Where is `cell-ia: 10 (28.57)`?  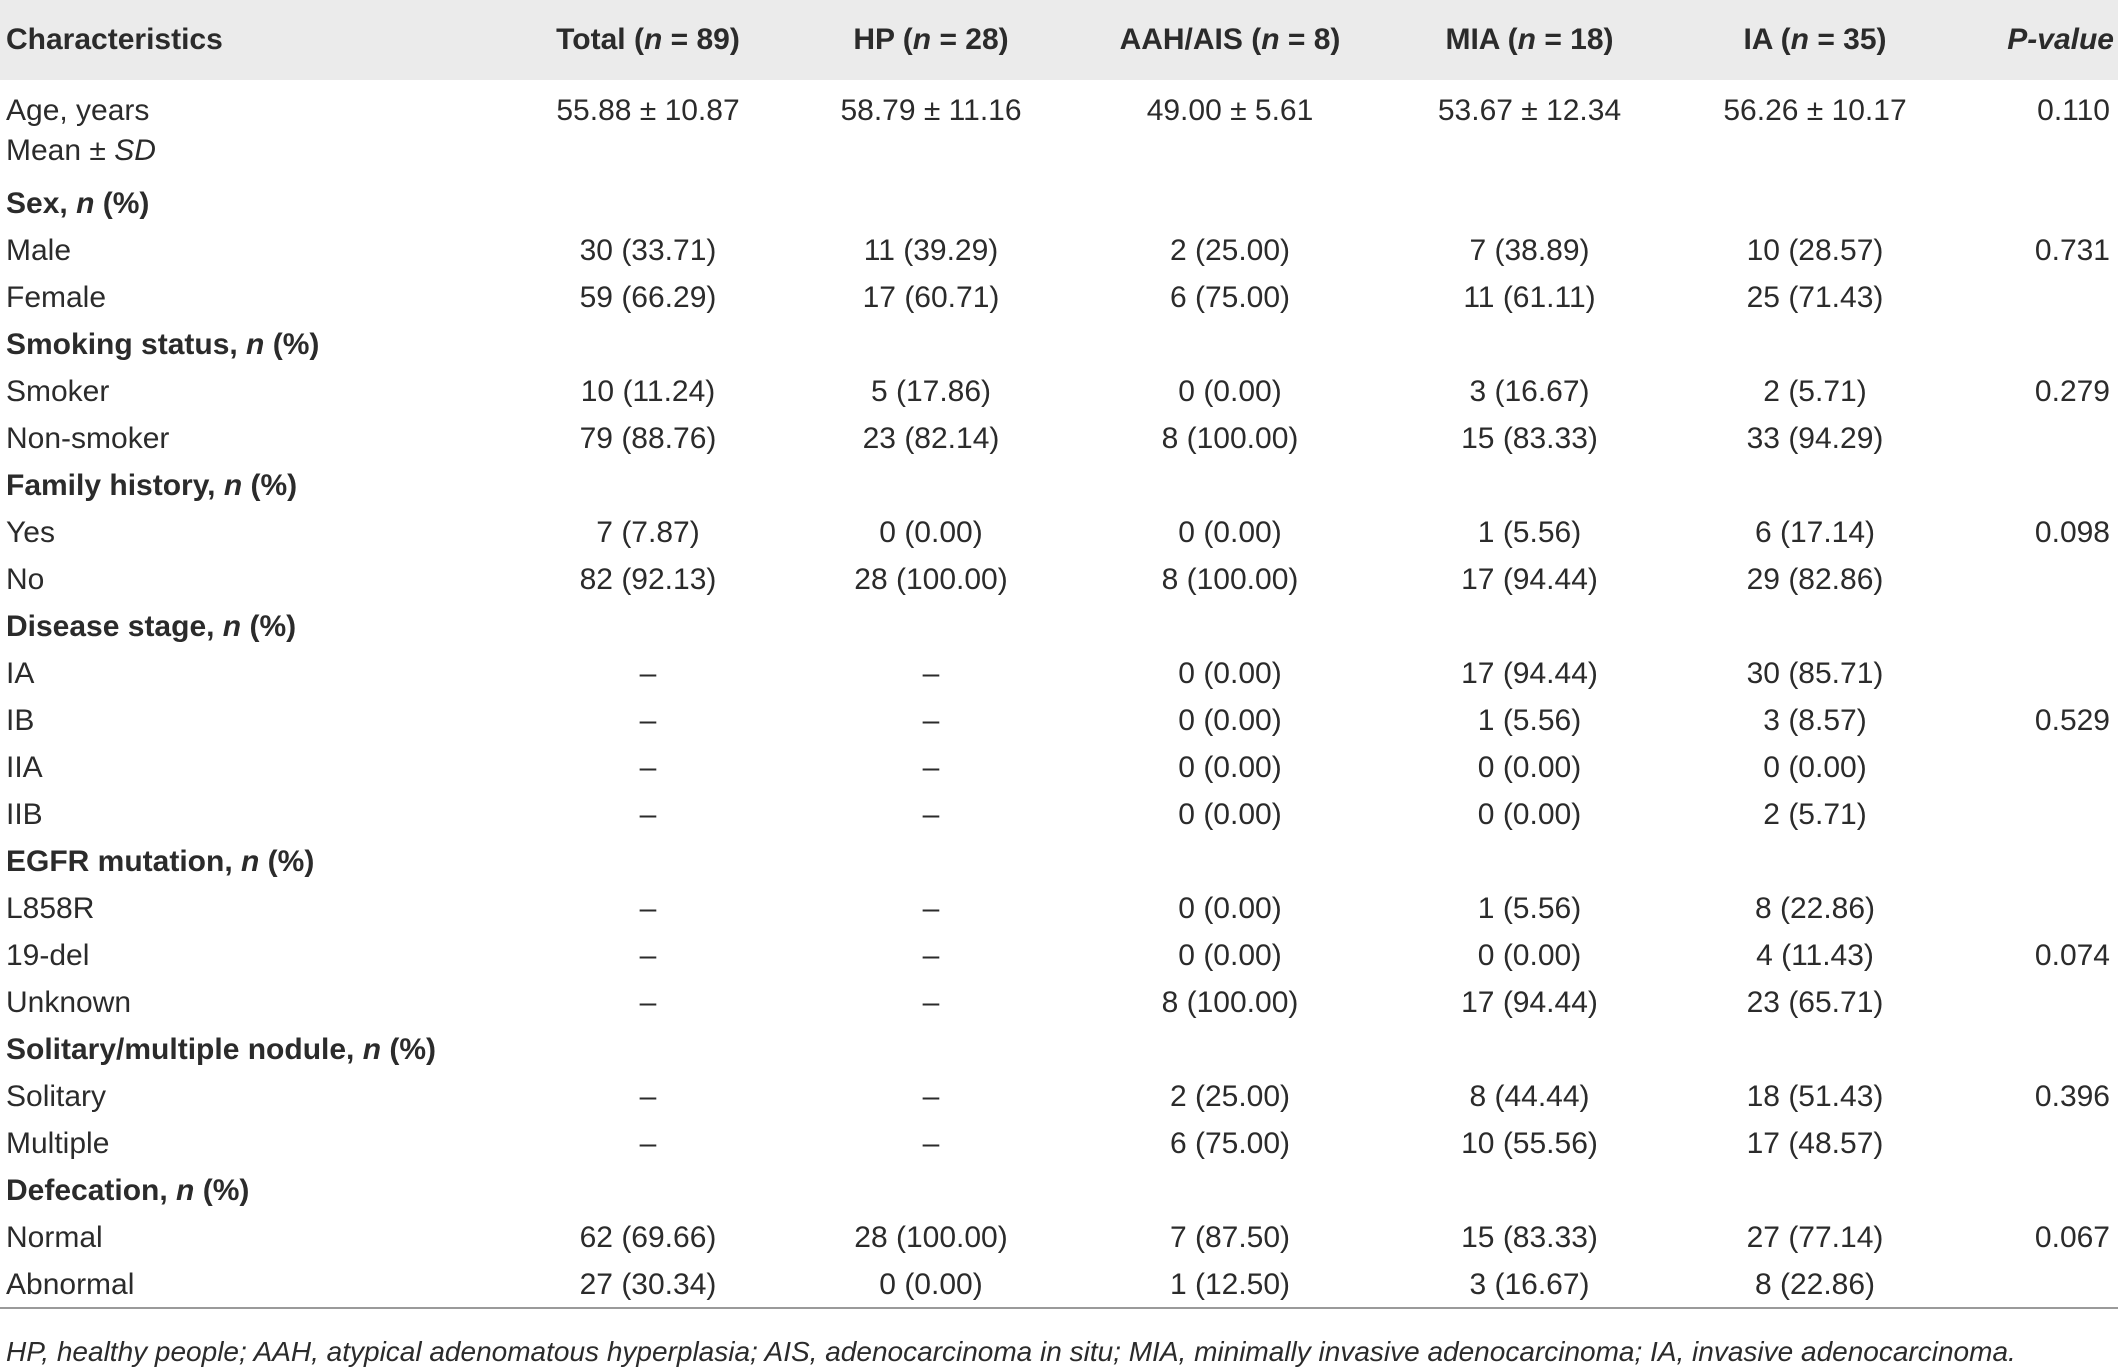
cell-ia: 10 (28.57) is located at coordinates (1815, 250).